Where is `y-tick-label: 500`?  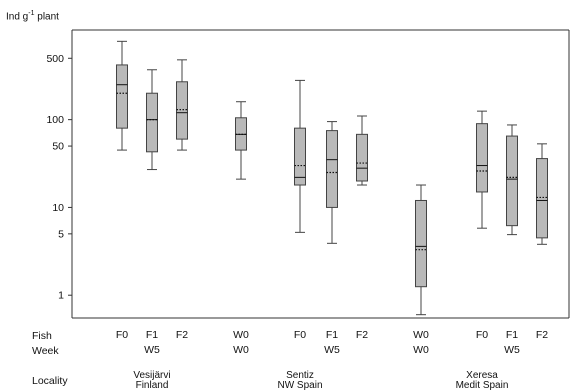 y-tick-label: 500 is located at coordinates (55, 59).